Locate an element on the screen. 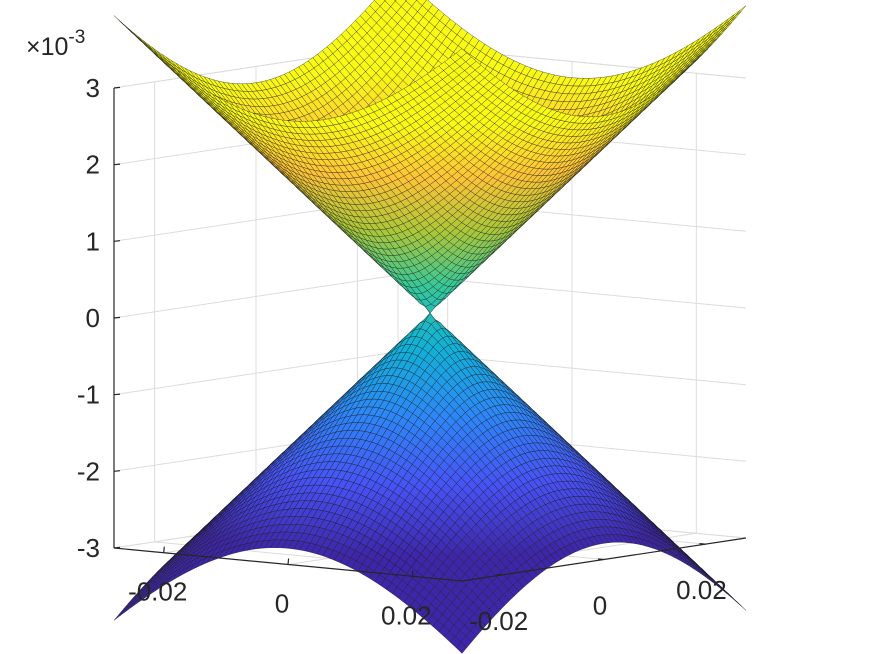  surface-patch is located at coordinates (741, 11).